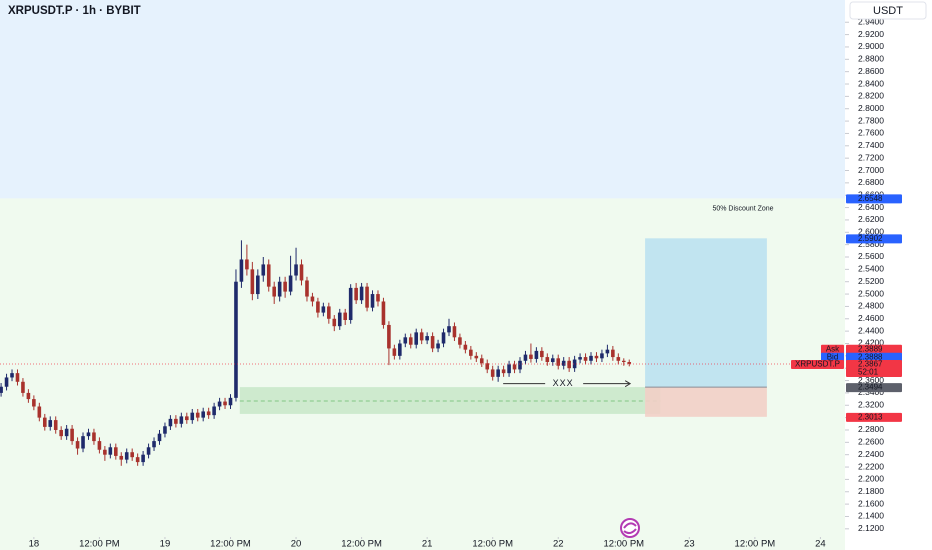  I want to click on price-label: 2.3494, so click(870, 387).